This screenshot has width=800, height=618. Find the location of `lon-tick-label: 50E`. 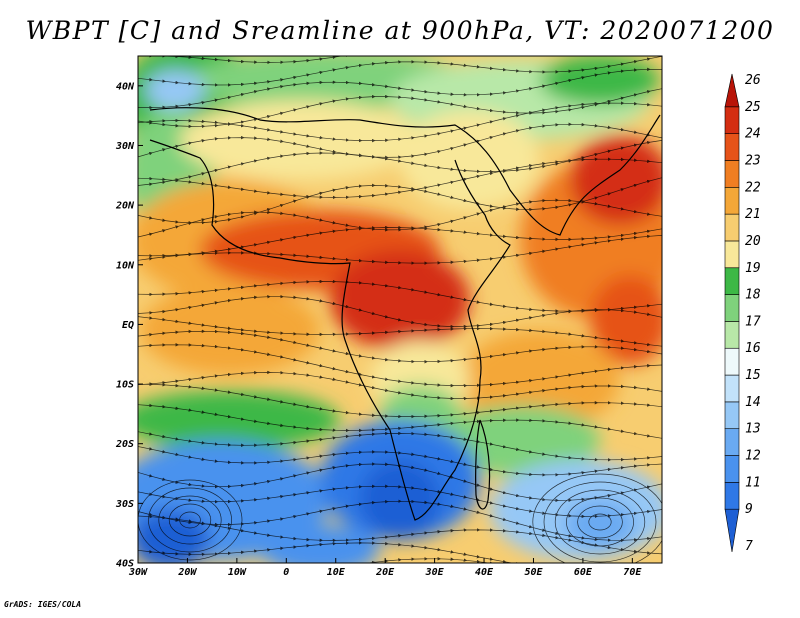

lon-tick-label: 50E is located at coordinates (533, 572).